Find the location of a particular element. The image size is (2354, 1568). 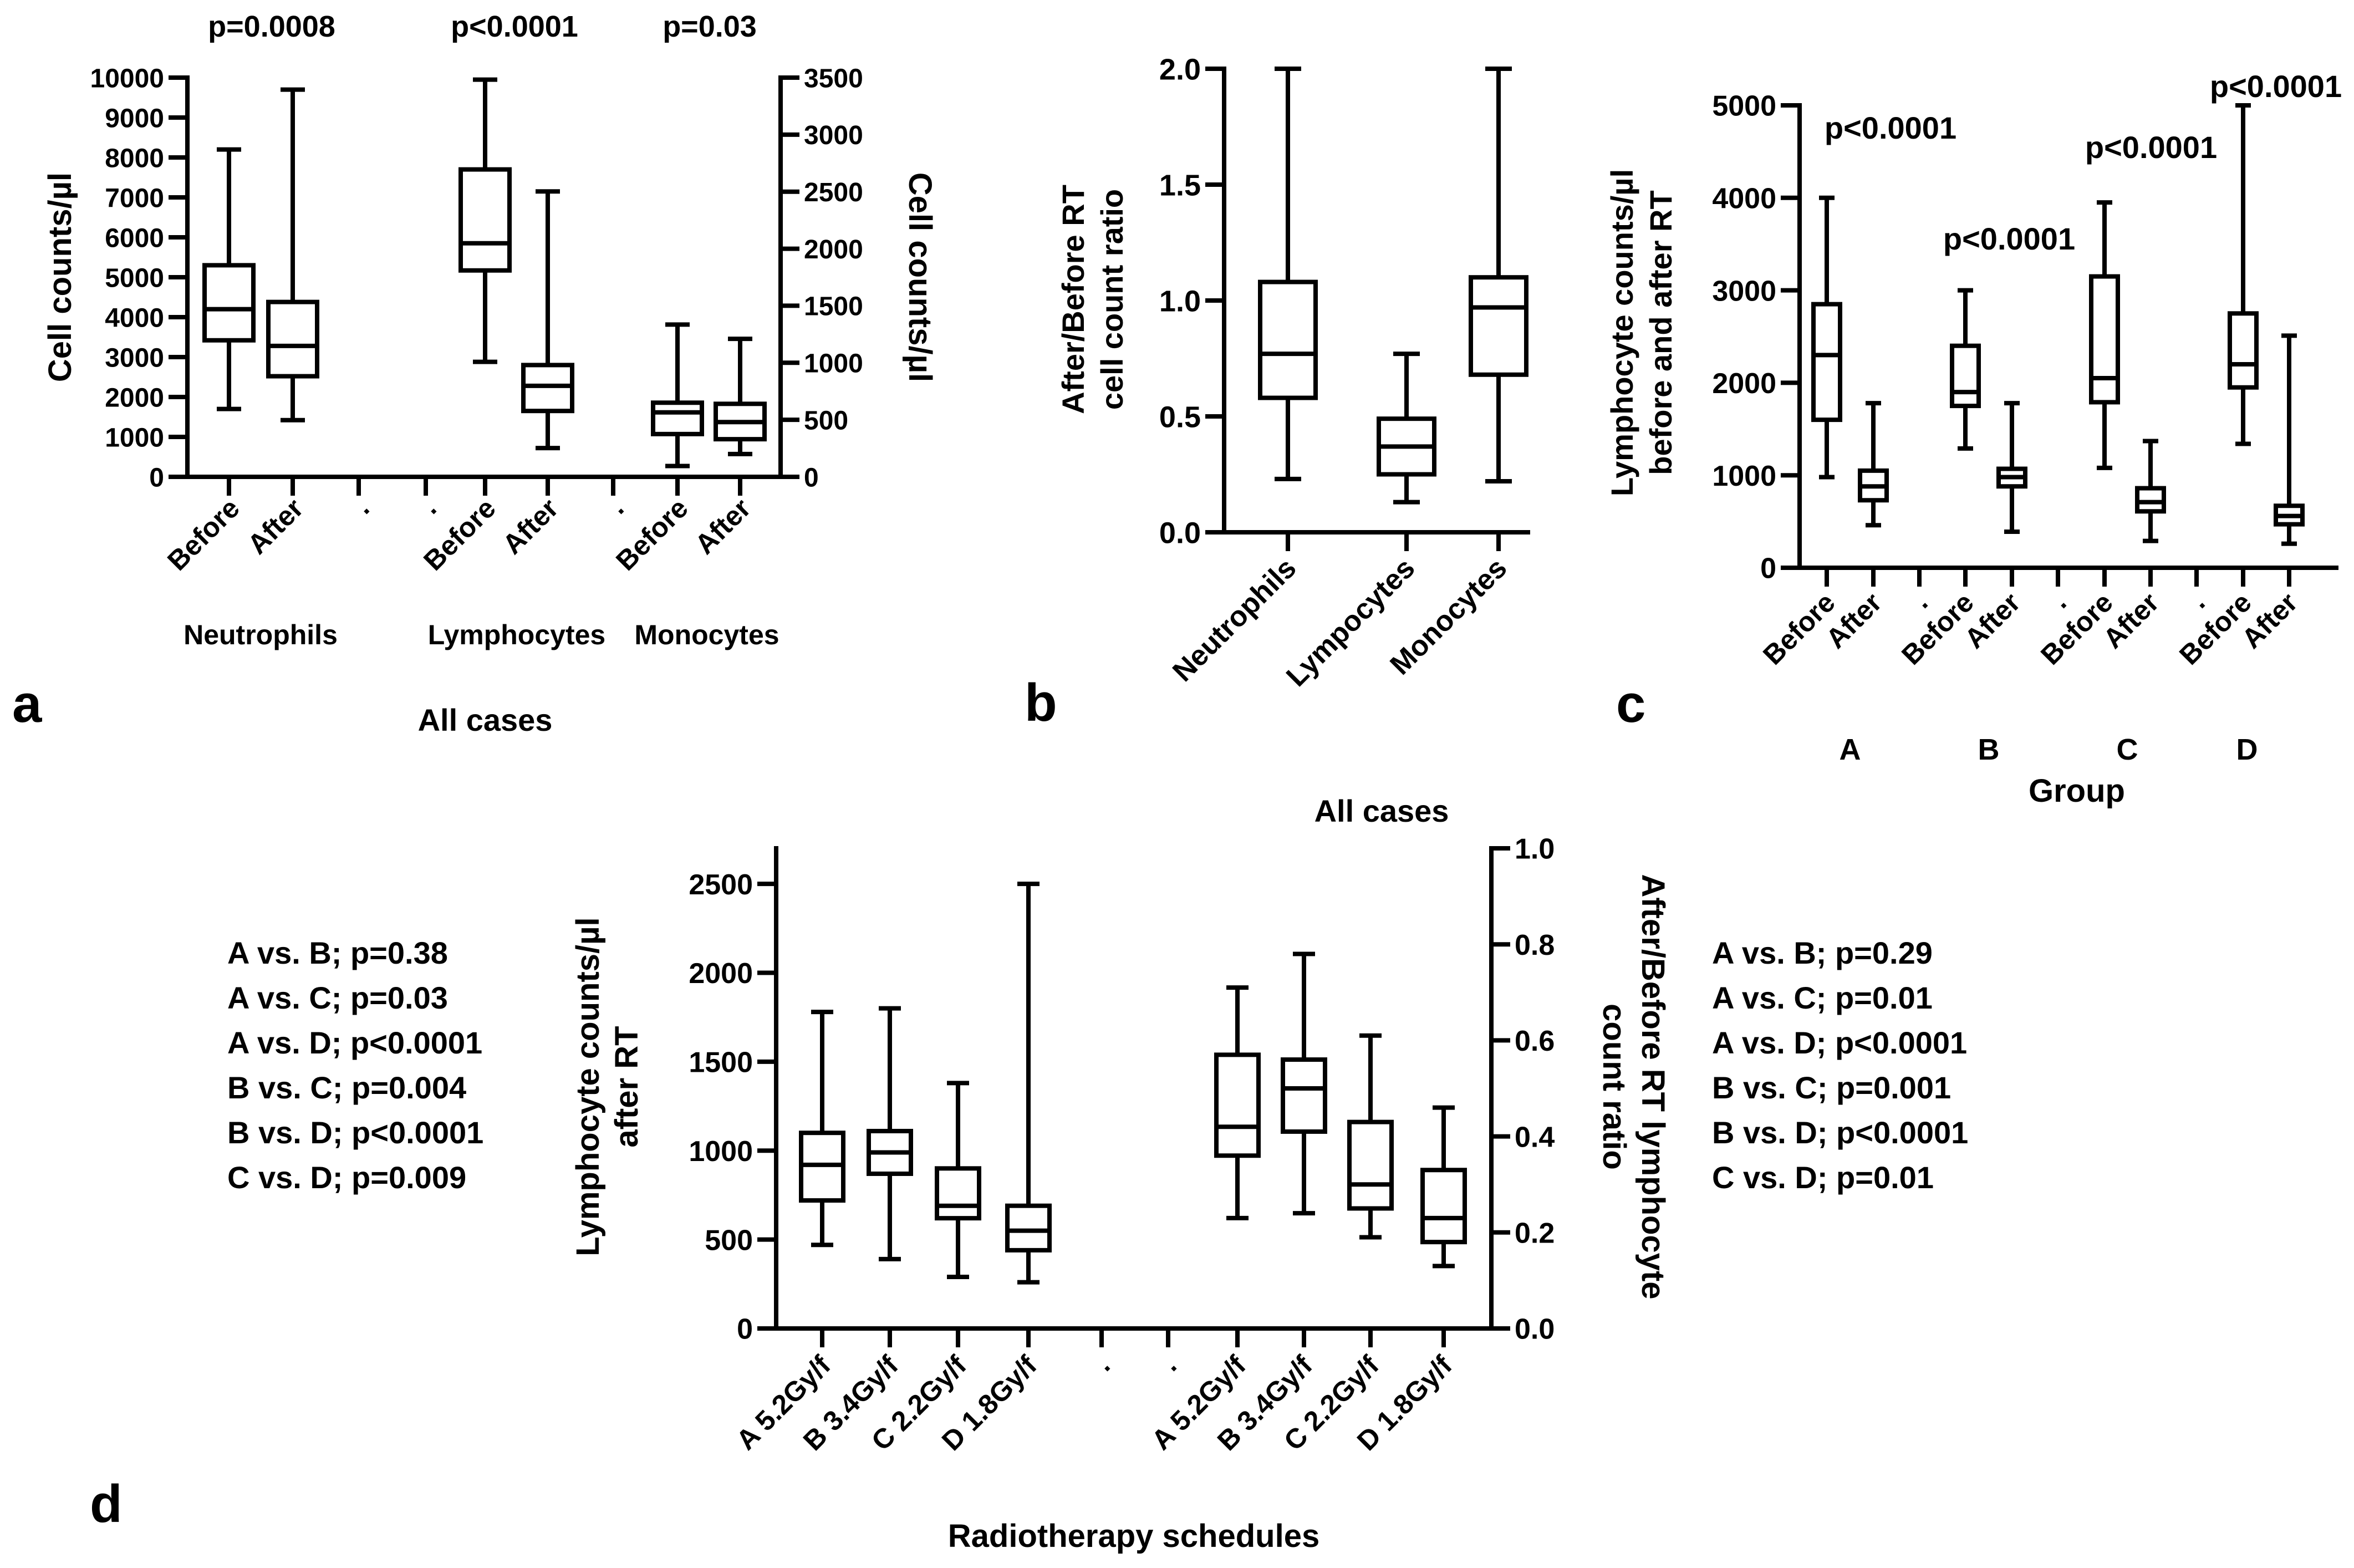

a-y-tick-label: 10000 is located at coordinates (127, 78).